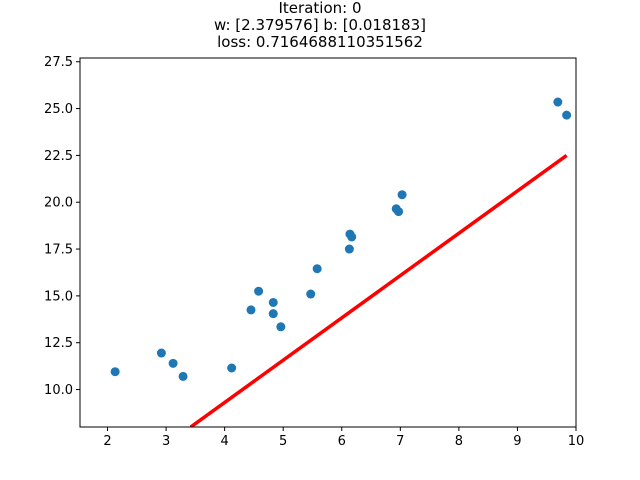 The width and height of the screenshot is (640, 480). What do you see at coordinates (58, 156) in the screenshot?
I see `y-tick-label: 22.5` at bounding box center [58, 156].